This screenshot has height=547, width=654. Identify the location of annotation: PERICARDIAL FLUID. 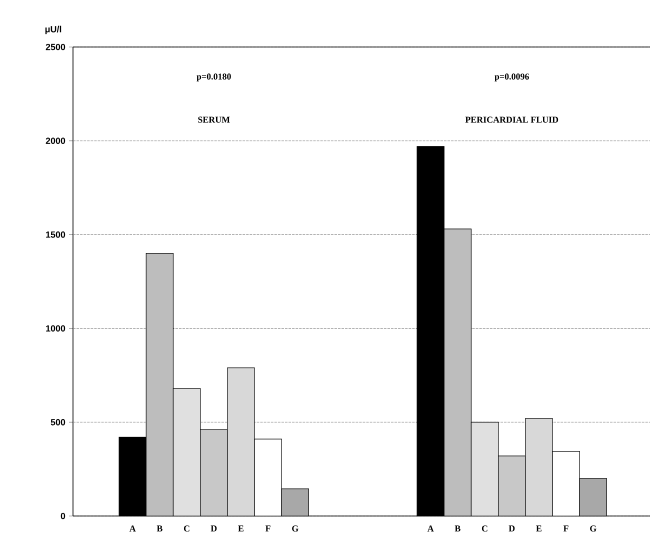
(511, 119).